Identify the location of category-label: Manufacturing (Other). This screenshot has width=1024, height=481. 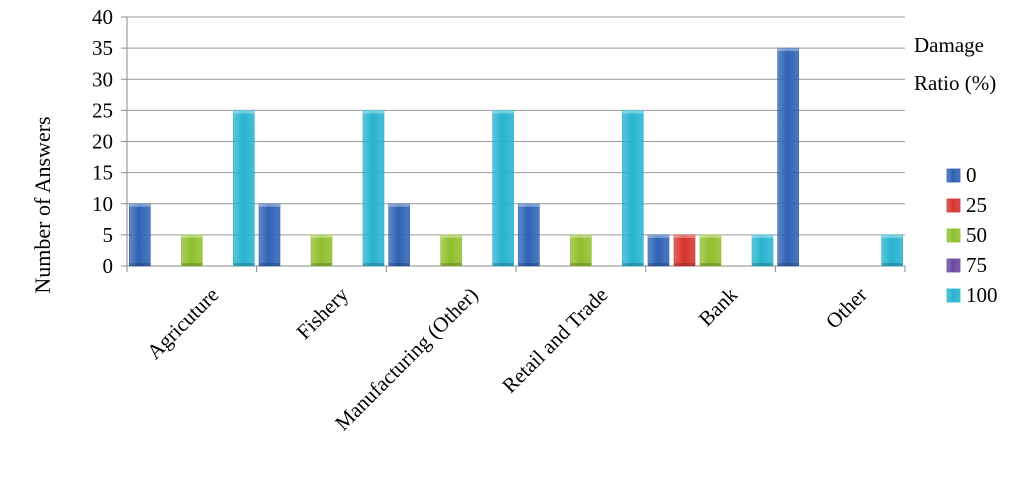
(406, 359).